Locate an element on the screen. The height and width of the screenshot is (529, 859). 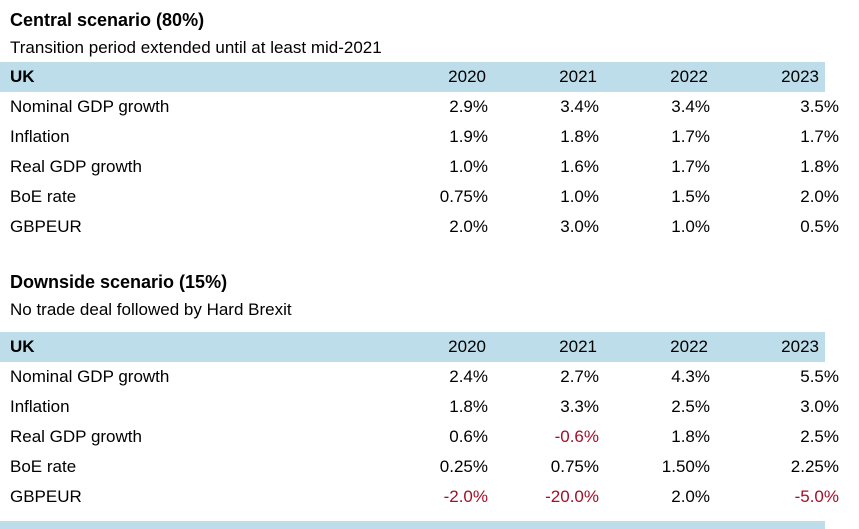
table-row-gbpeur: GBPEUR -2.0% -20.0% 2.0% -5.0% is located at coordinates (422, 497).